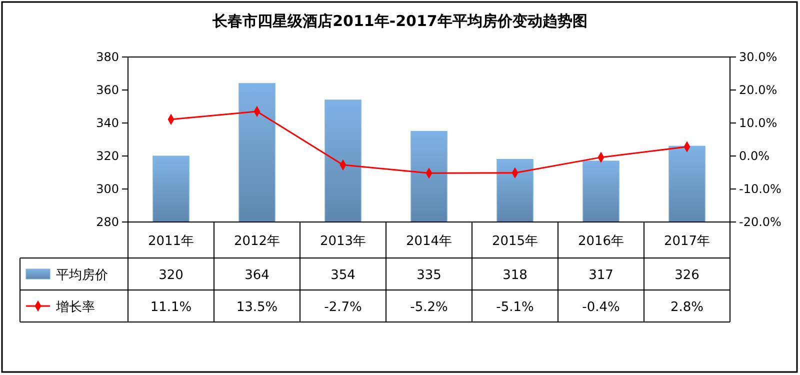 The image size is (800, 375). What do you see at coordinates (171, 241) in the screenshot?
I see `x-tick-label: 2011年` at bounding box center [171, 241].